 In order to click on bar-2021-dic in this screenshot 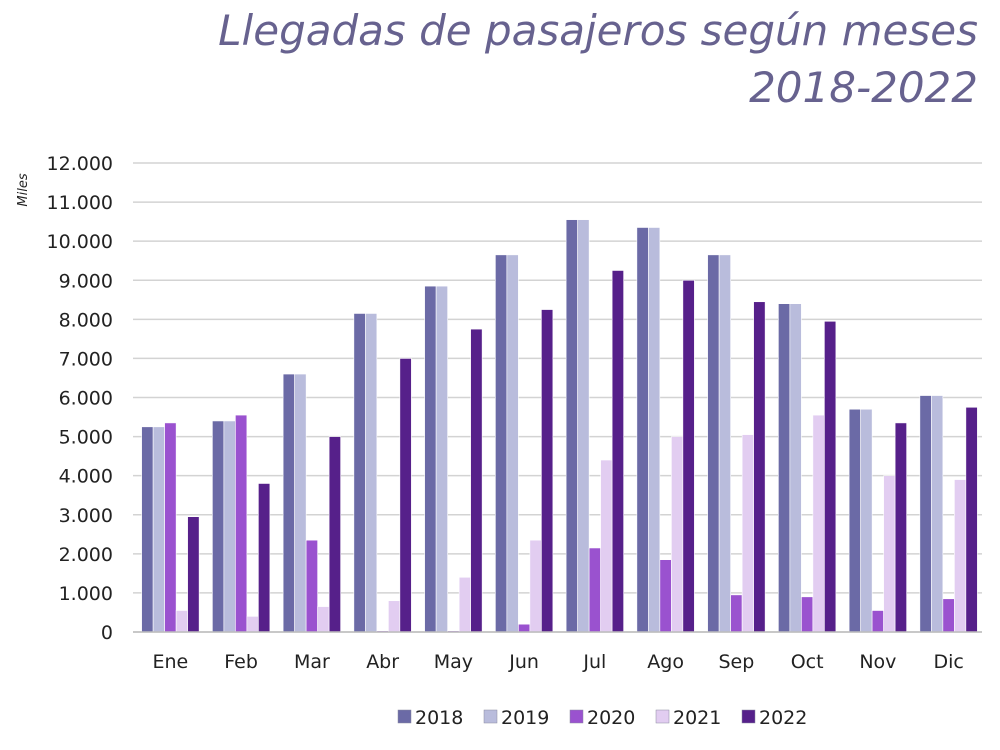, I will do `click(960, 556)`.